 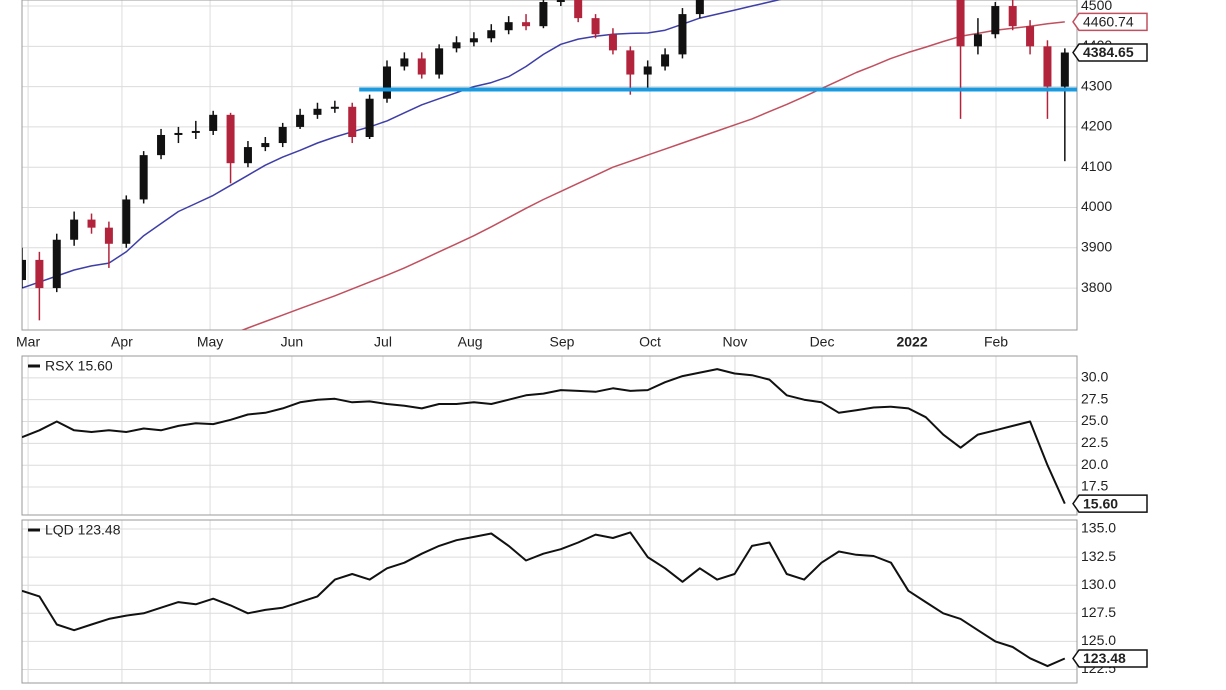 I want to click on y-tick-label: 4500, so click(x=1096, y=6).